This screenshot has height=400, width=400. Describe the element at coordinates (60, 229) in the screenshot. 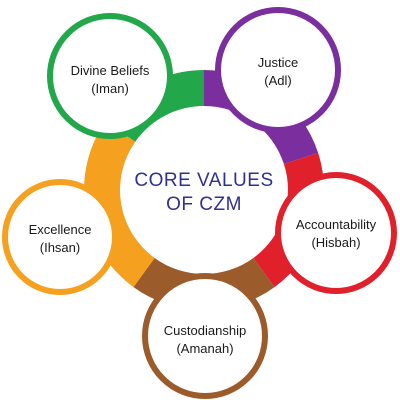

I see `value-name: Excellence` at that location.